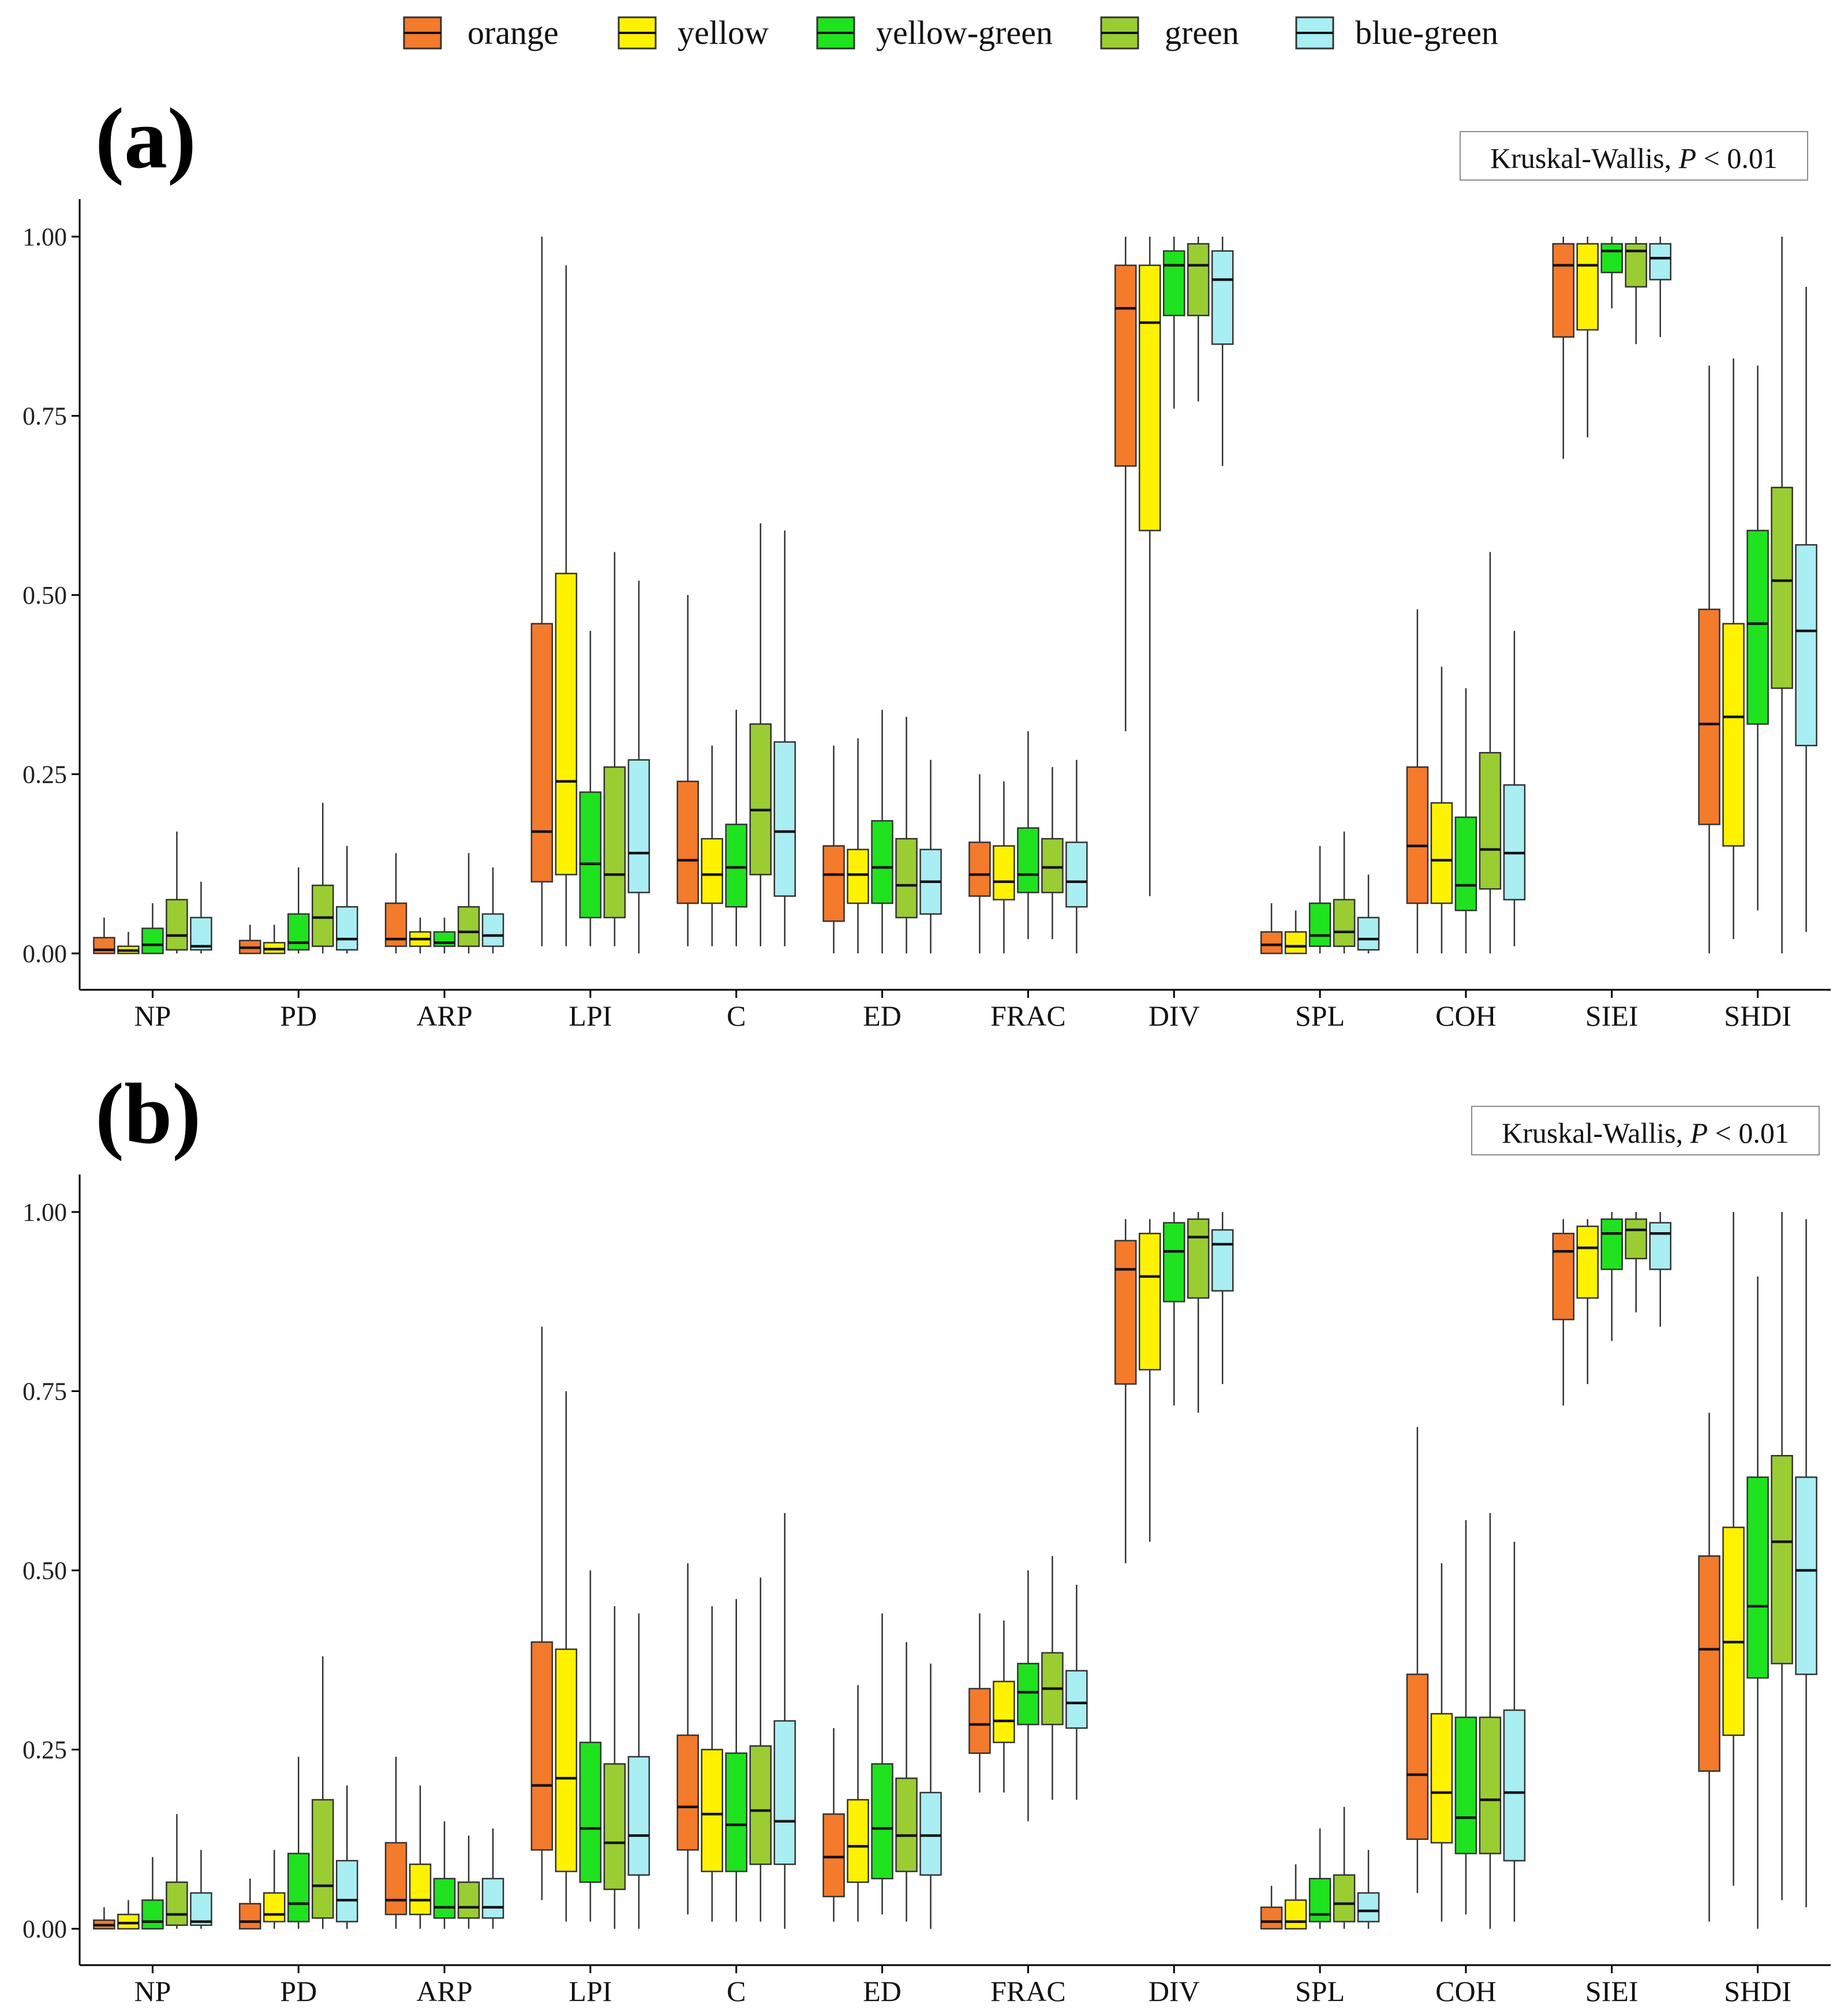 The height and width of the screenshot is (2009, 1848). What do you see at coordinates (1319, 1879) in the screenshot?
I see `panel-b-box-spl-yellow-green` at bounding box center [1319, 1879].